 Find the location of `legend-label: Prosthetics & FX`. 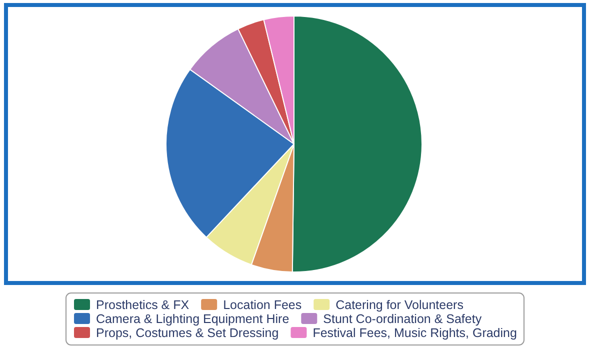

legend-label: Prosthetics & FX is located at coordinates (143, 305).